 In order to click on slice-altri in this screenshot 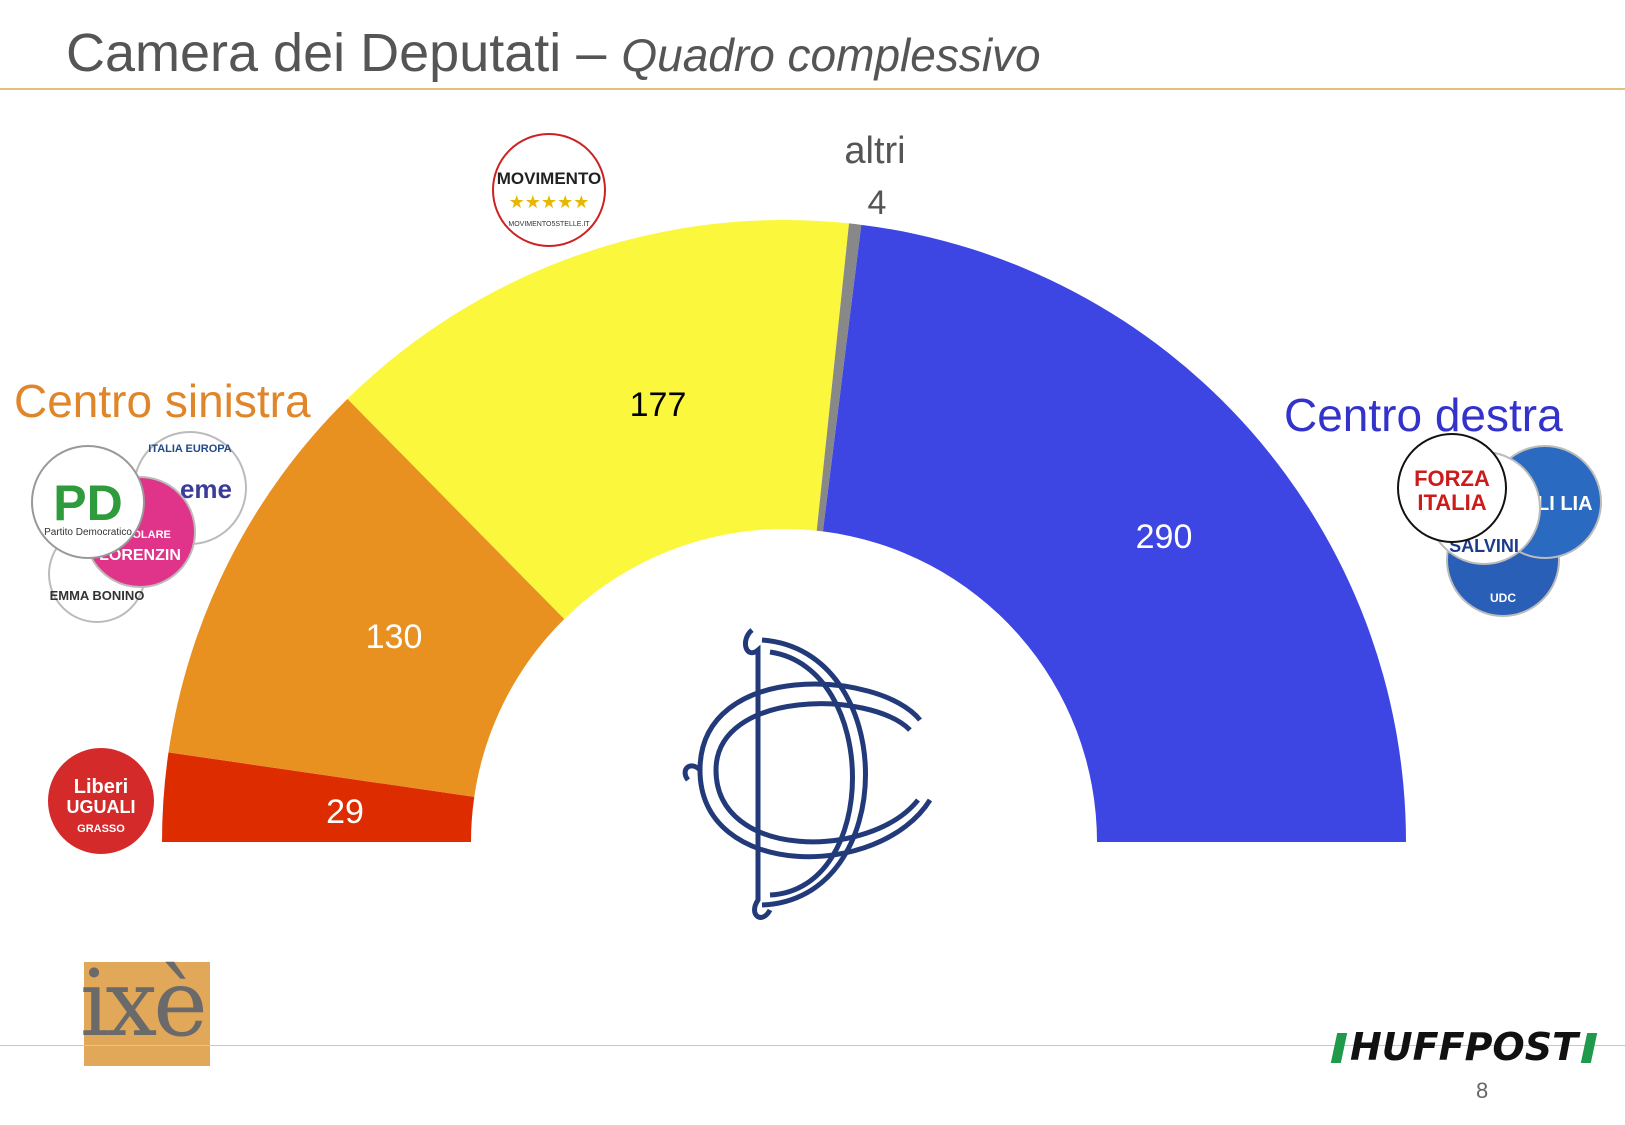, I will do `click(839, 377)`.